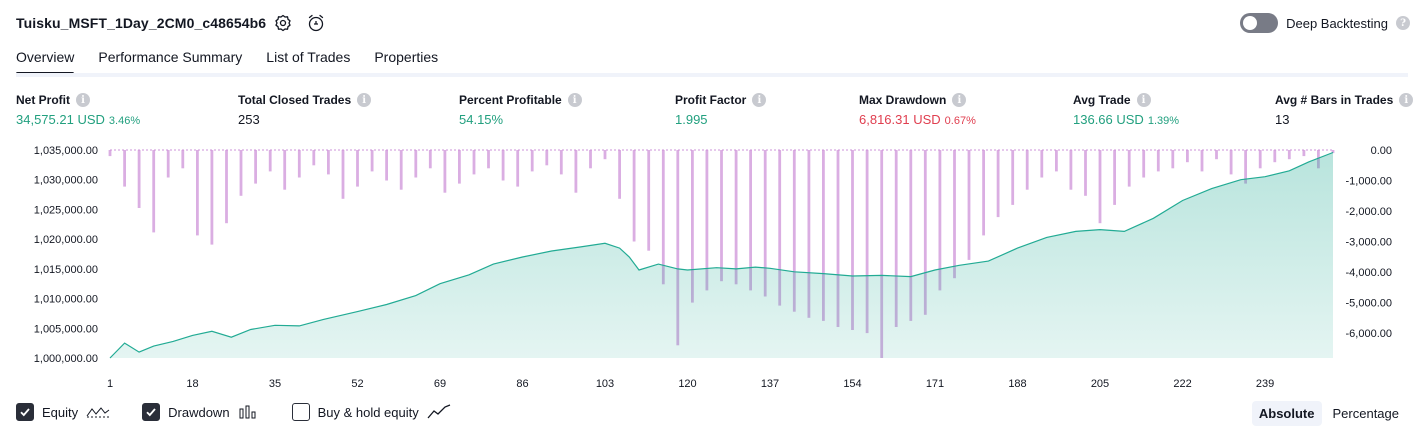  What do you see at coordinates (1369, 273) in the screenshot?
I see `drawdown-axis-tick: -4,000.00` at bounding box center [1369, 273].